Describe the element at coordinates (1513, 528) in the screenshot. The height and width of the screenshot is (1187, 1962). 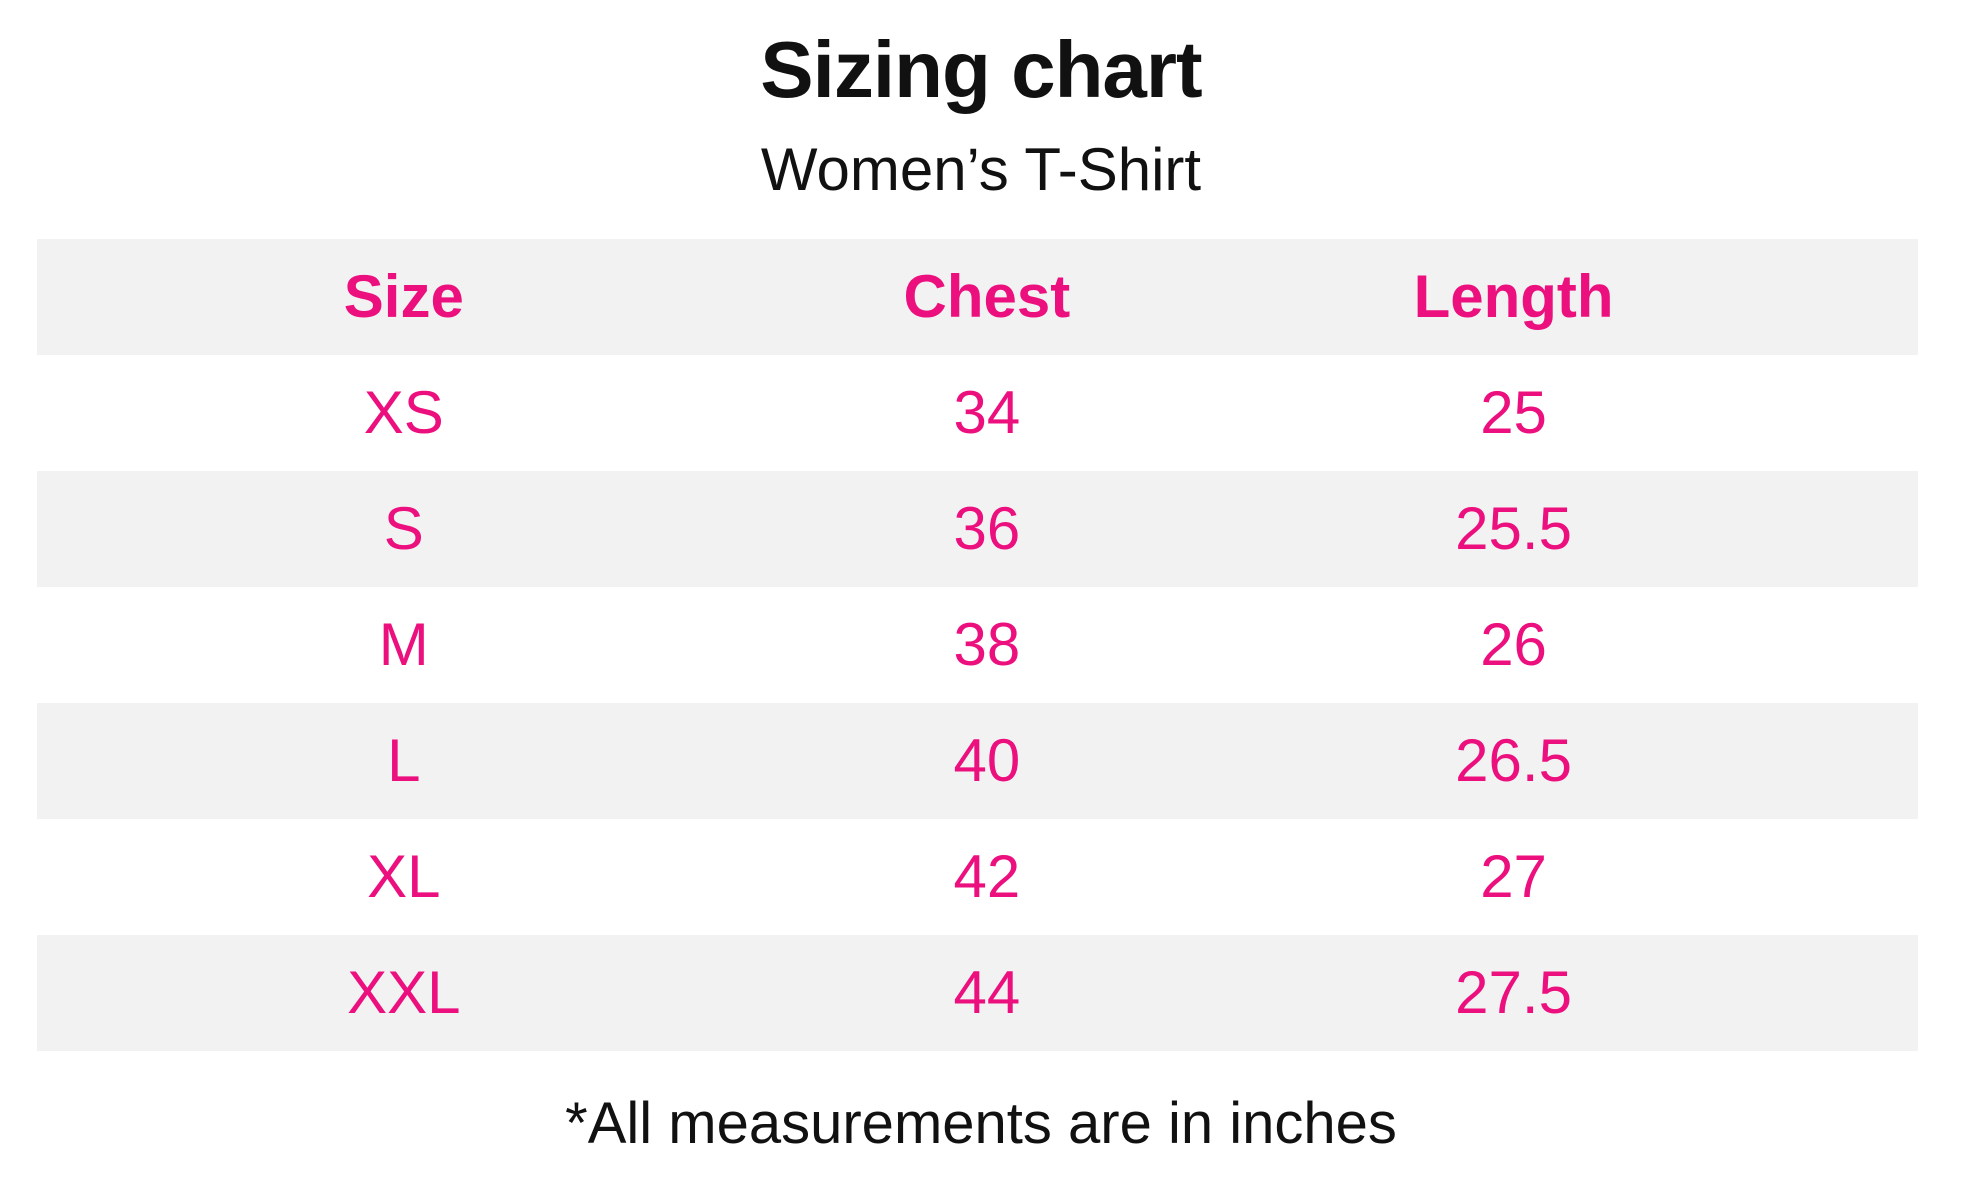
I see `length-cell: 25.5` at that location.